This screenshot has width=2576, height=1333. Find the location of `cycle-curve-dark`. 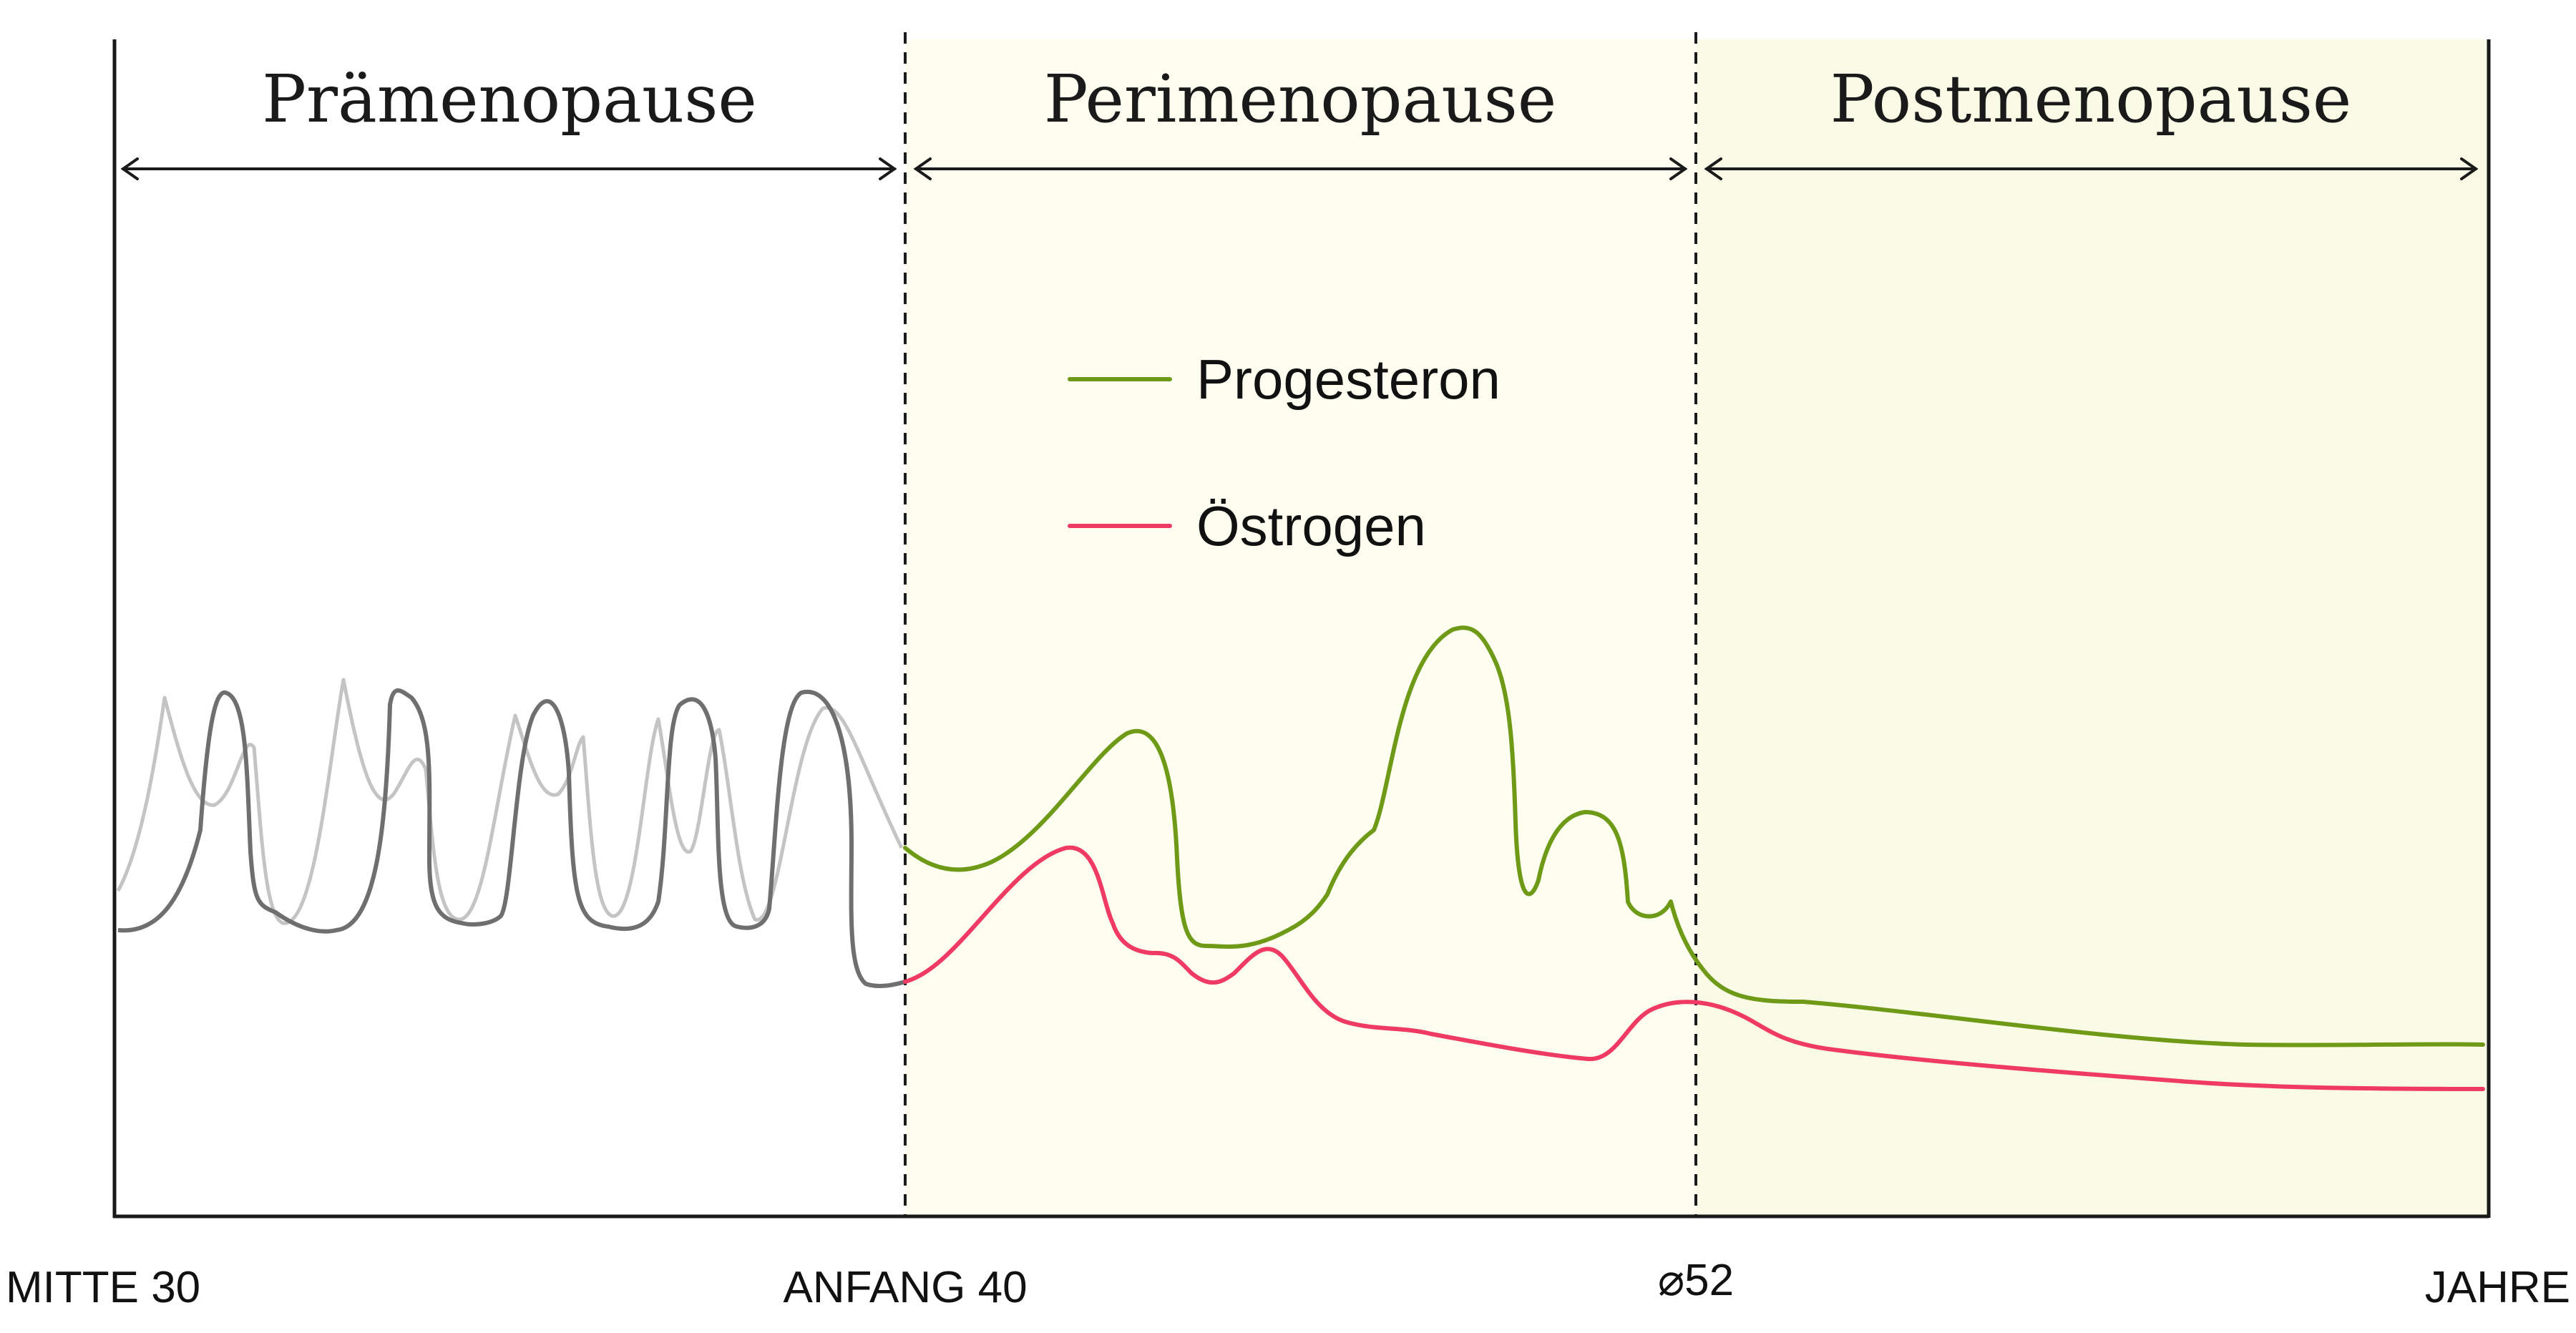

cycle-curve-dark is located at coordinates (511, 838).